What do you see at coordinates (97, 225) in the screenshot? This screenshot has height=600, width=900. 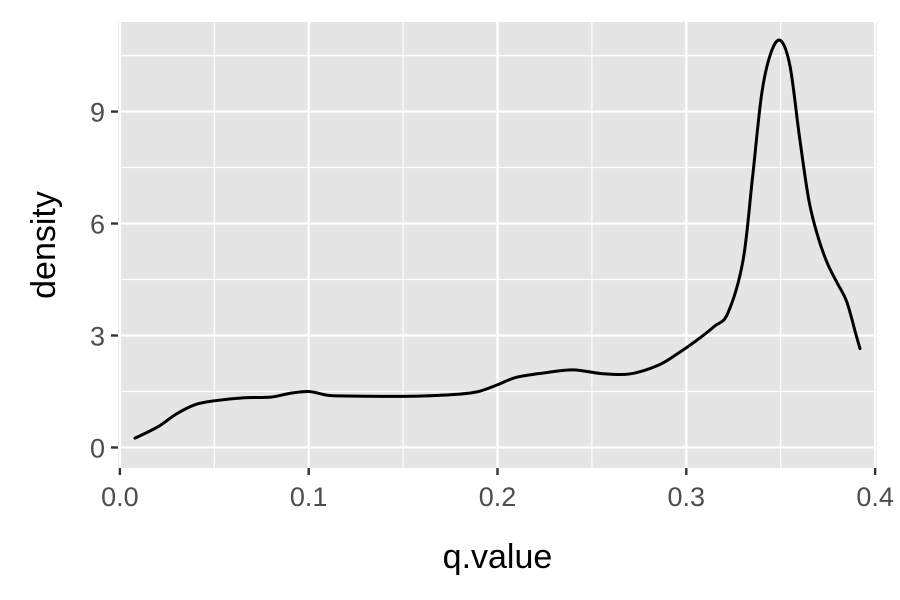 I see `y-tick-label: 6` at bounding box center [97, 225].